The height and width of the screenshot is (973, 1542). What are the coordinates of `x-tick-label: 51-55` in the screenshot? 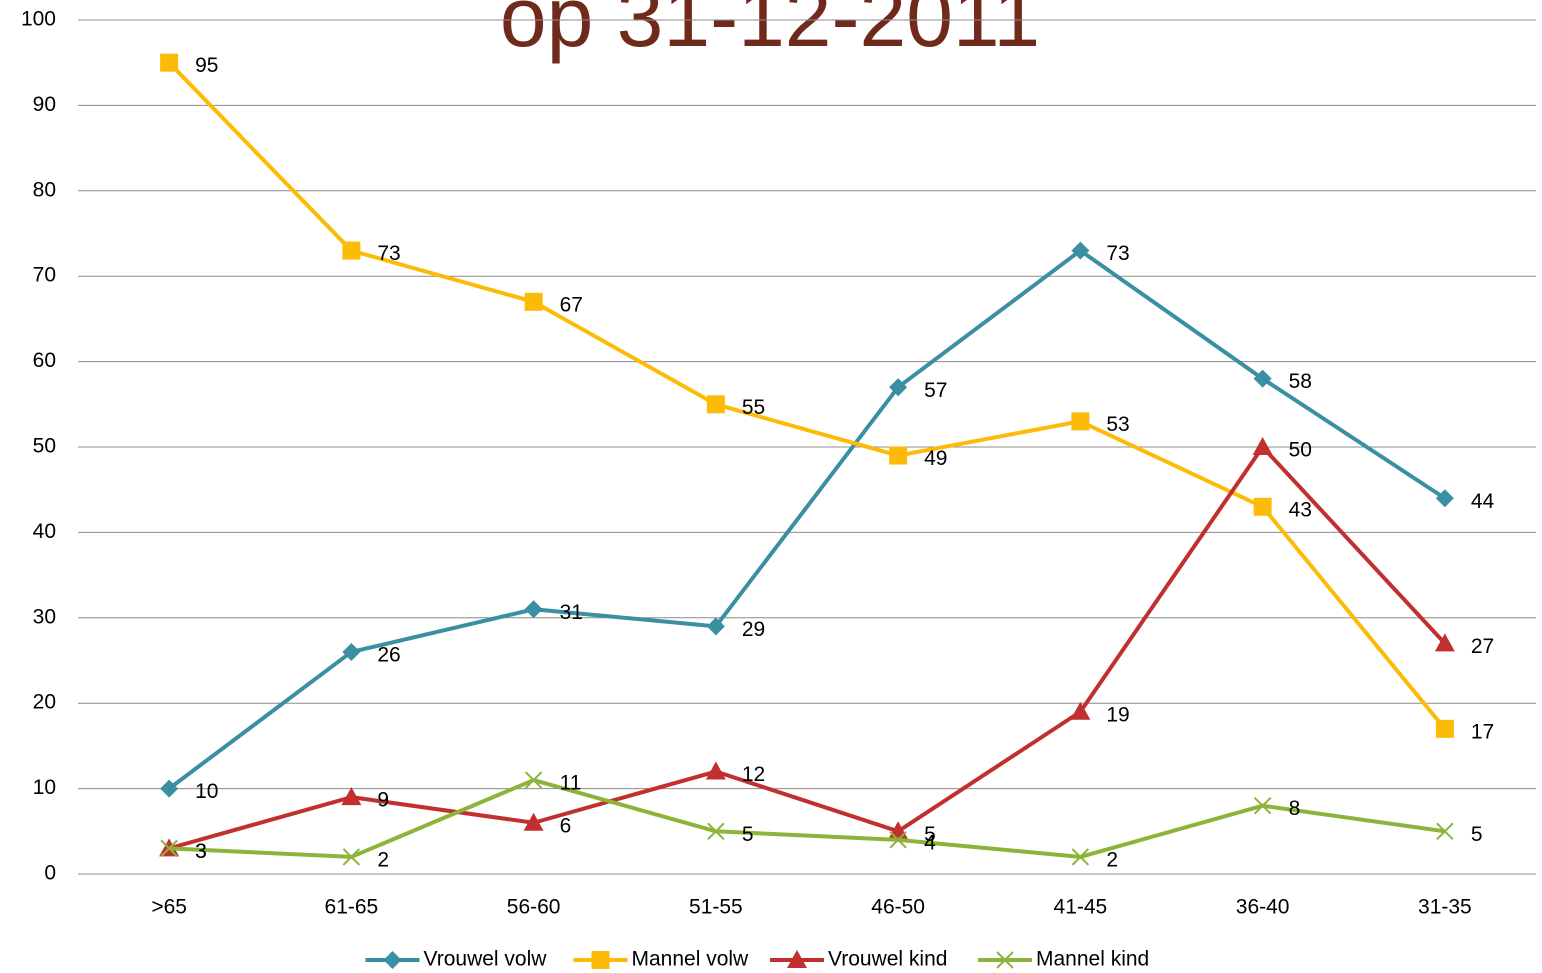 It's located at (716, 907).